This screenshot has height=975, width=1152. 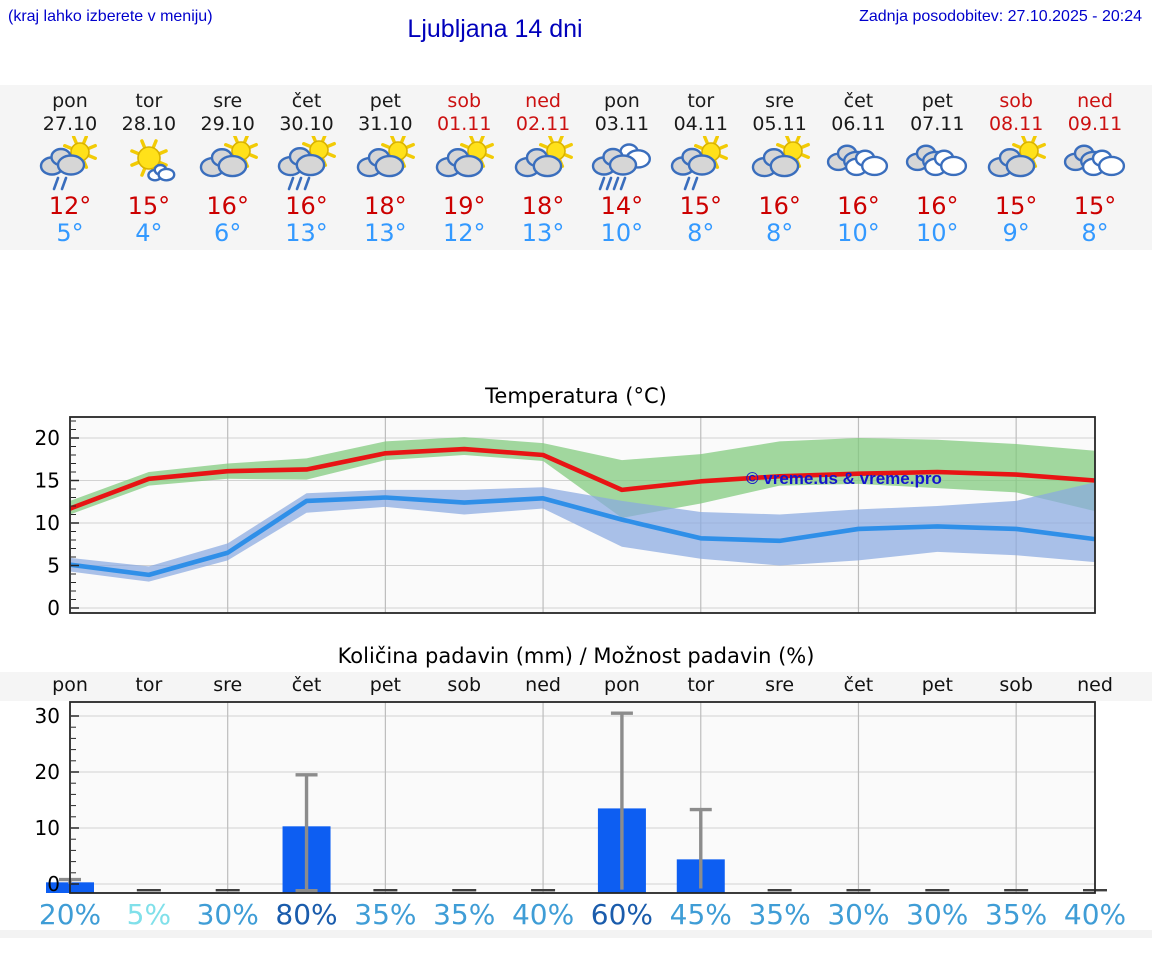 What do you see at coordinates (385, 206) in the screenshot?
I see `high-temp: 18°` at bounding box center [385, 206].